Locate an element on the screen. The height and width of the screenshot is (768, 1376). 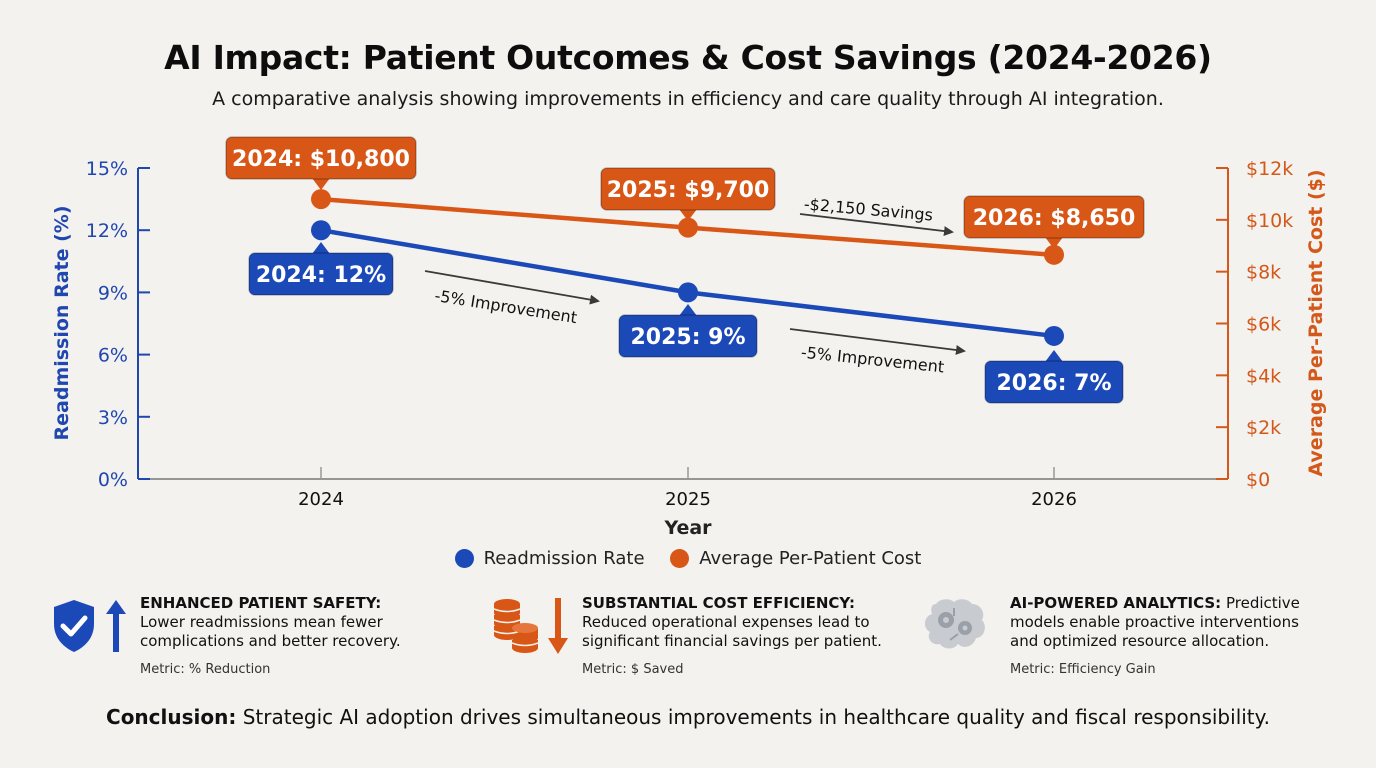
callout-text: 2026: $8,650 is located at coordinates (1054, 218).